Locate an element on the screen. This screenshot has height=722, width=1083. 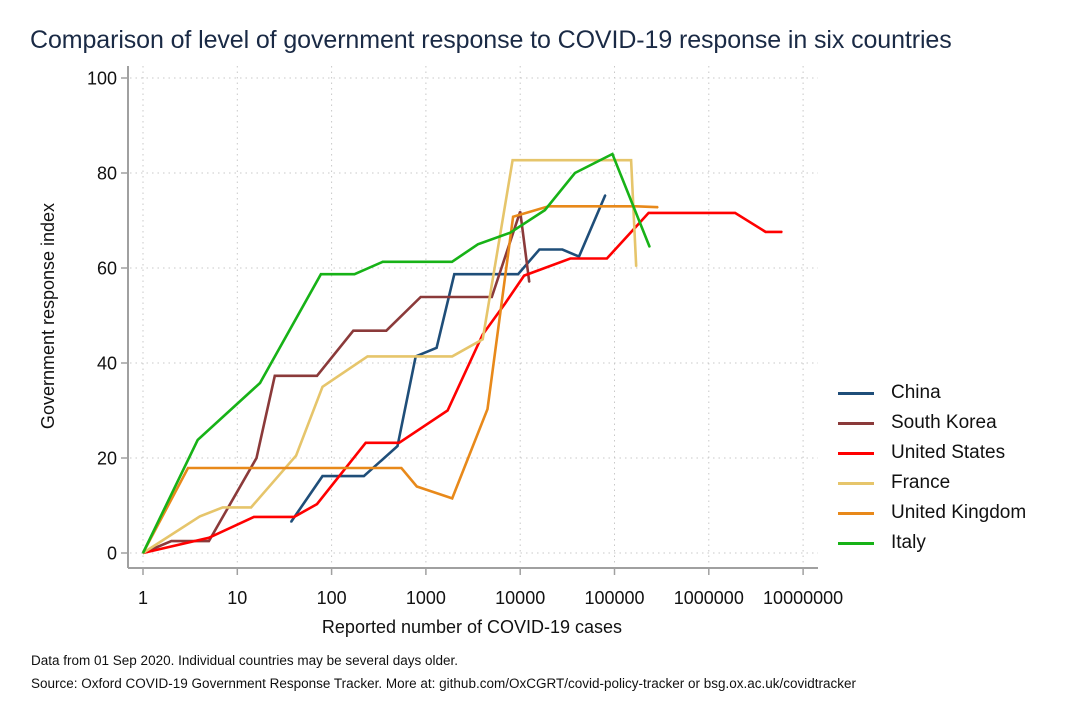
legend-label: France is located at coordinates (921, 482).